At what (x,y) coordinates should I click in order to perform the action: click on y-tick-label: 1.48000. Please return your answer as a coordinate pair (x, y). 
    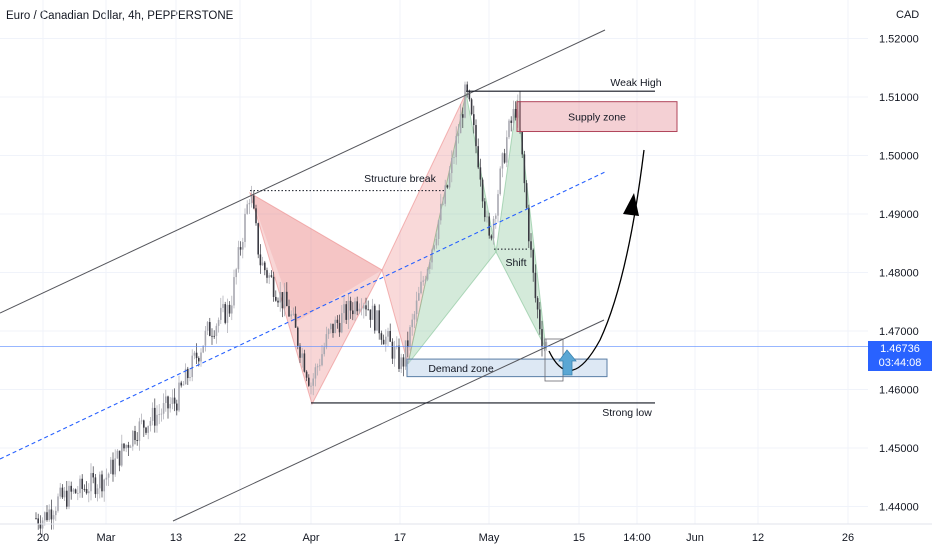
    Looking at the image, I should click on (899, 274).